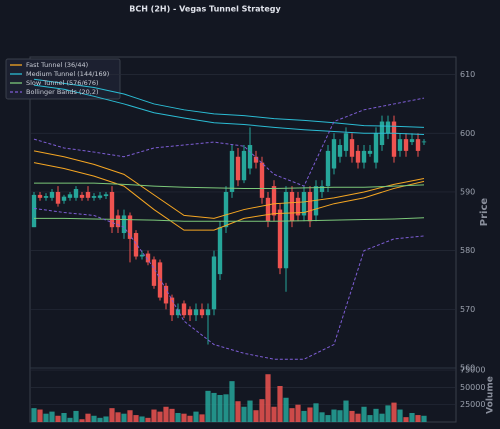 This screenshot has height=429, width=500. Describe the element at coordinates (472, 387) in the screenshot. I see `volume-tick-label: 50000` at that location.